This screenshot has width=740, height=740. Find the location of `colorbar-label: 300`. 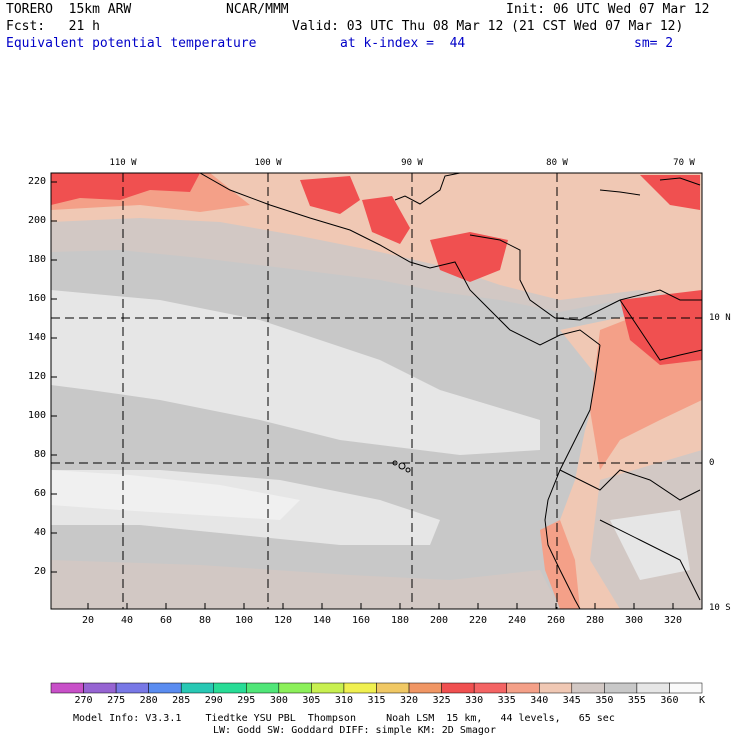

colorbar-label: 300 is located at coordinates (278, 700).